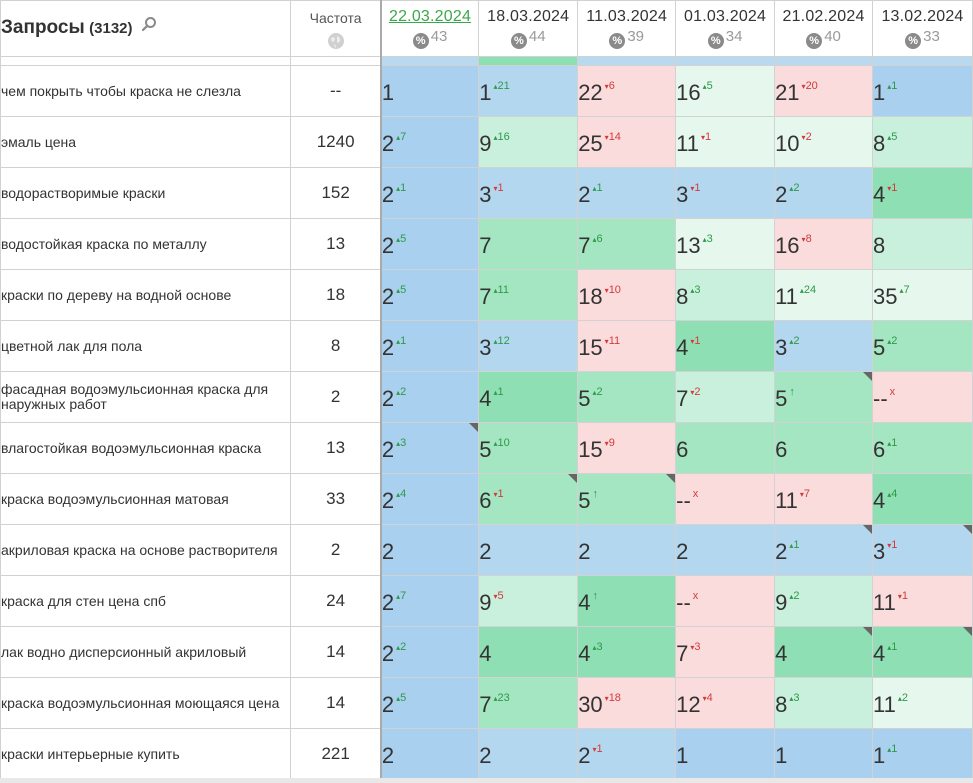  Describe the element at coordinates (146, 295) in the screenshot. I see `query-text: краски по дереву на водной основе` at that location.